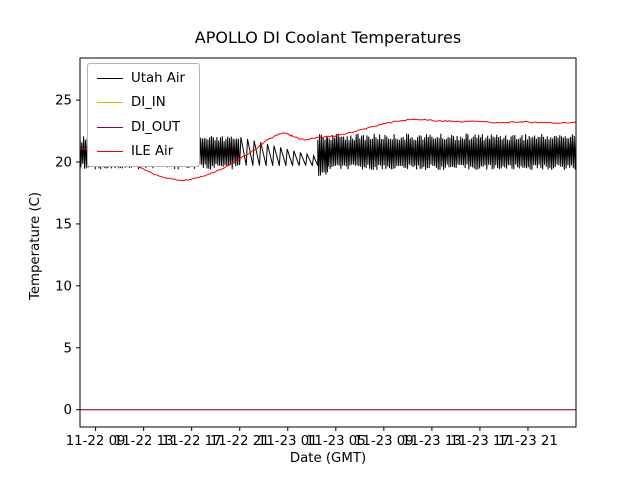 This screenshot has height=480, width=640. What do you see at coordinates (192, 441) in the screenshot?
I see `x-tick-label: 11-22 17` at bounding box center [192, 441].